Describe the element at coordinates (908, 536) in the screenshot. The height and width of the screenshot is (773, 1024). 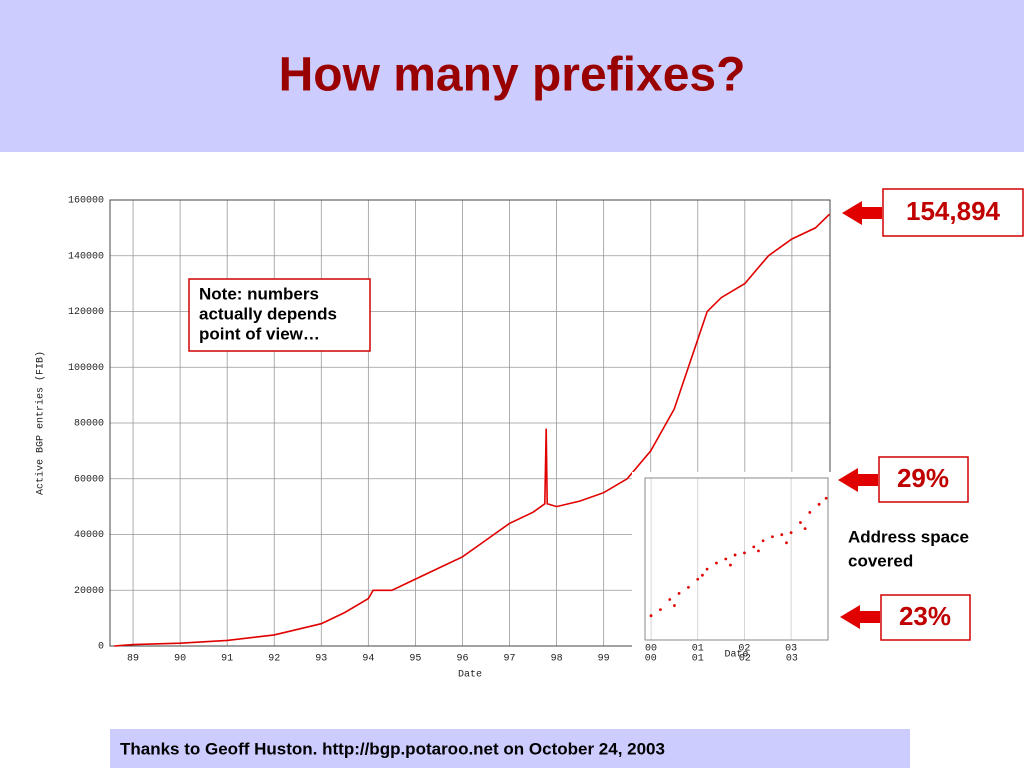
I see `side-text: Address space` at that location.